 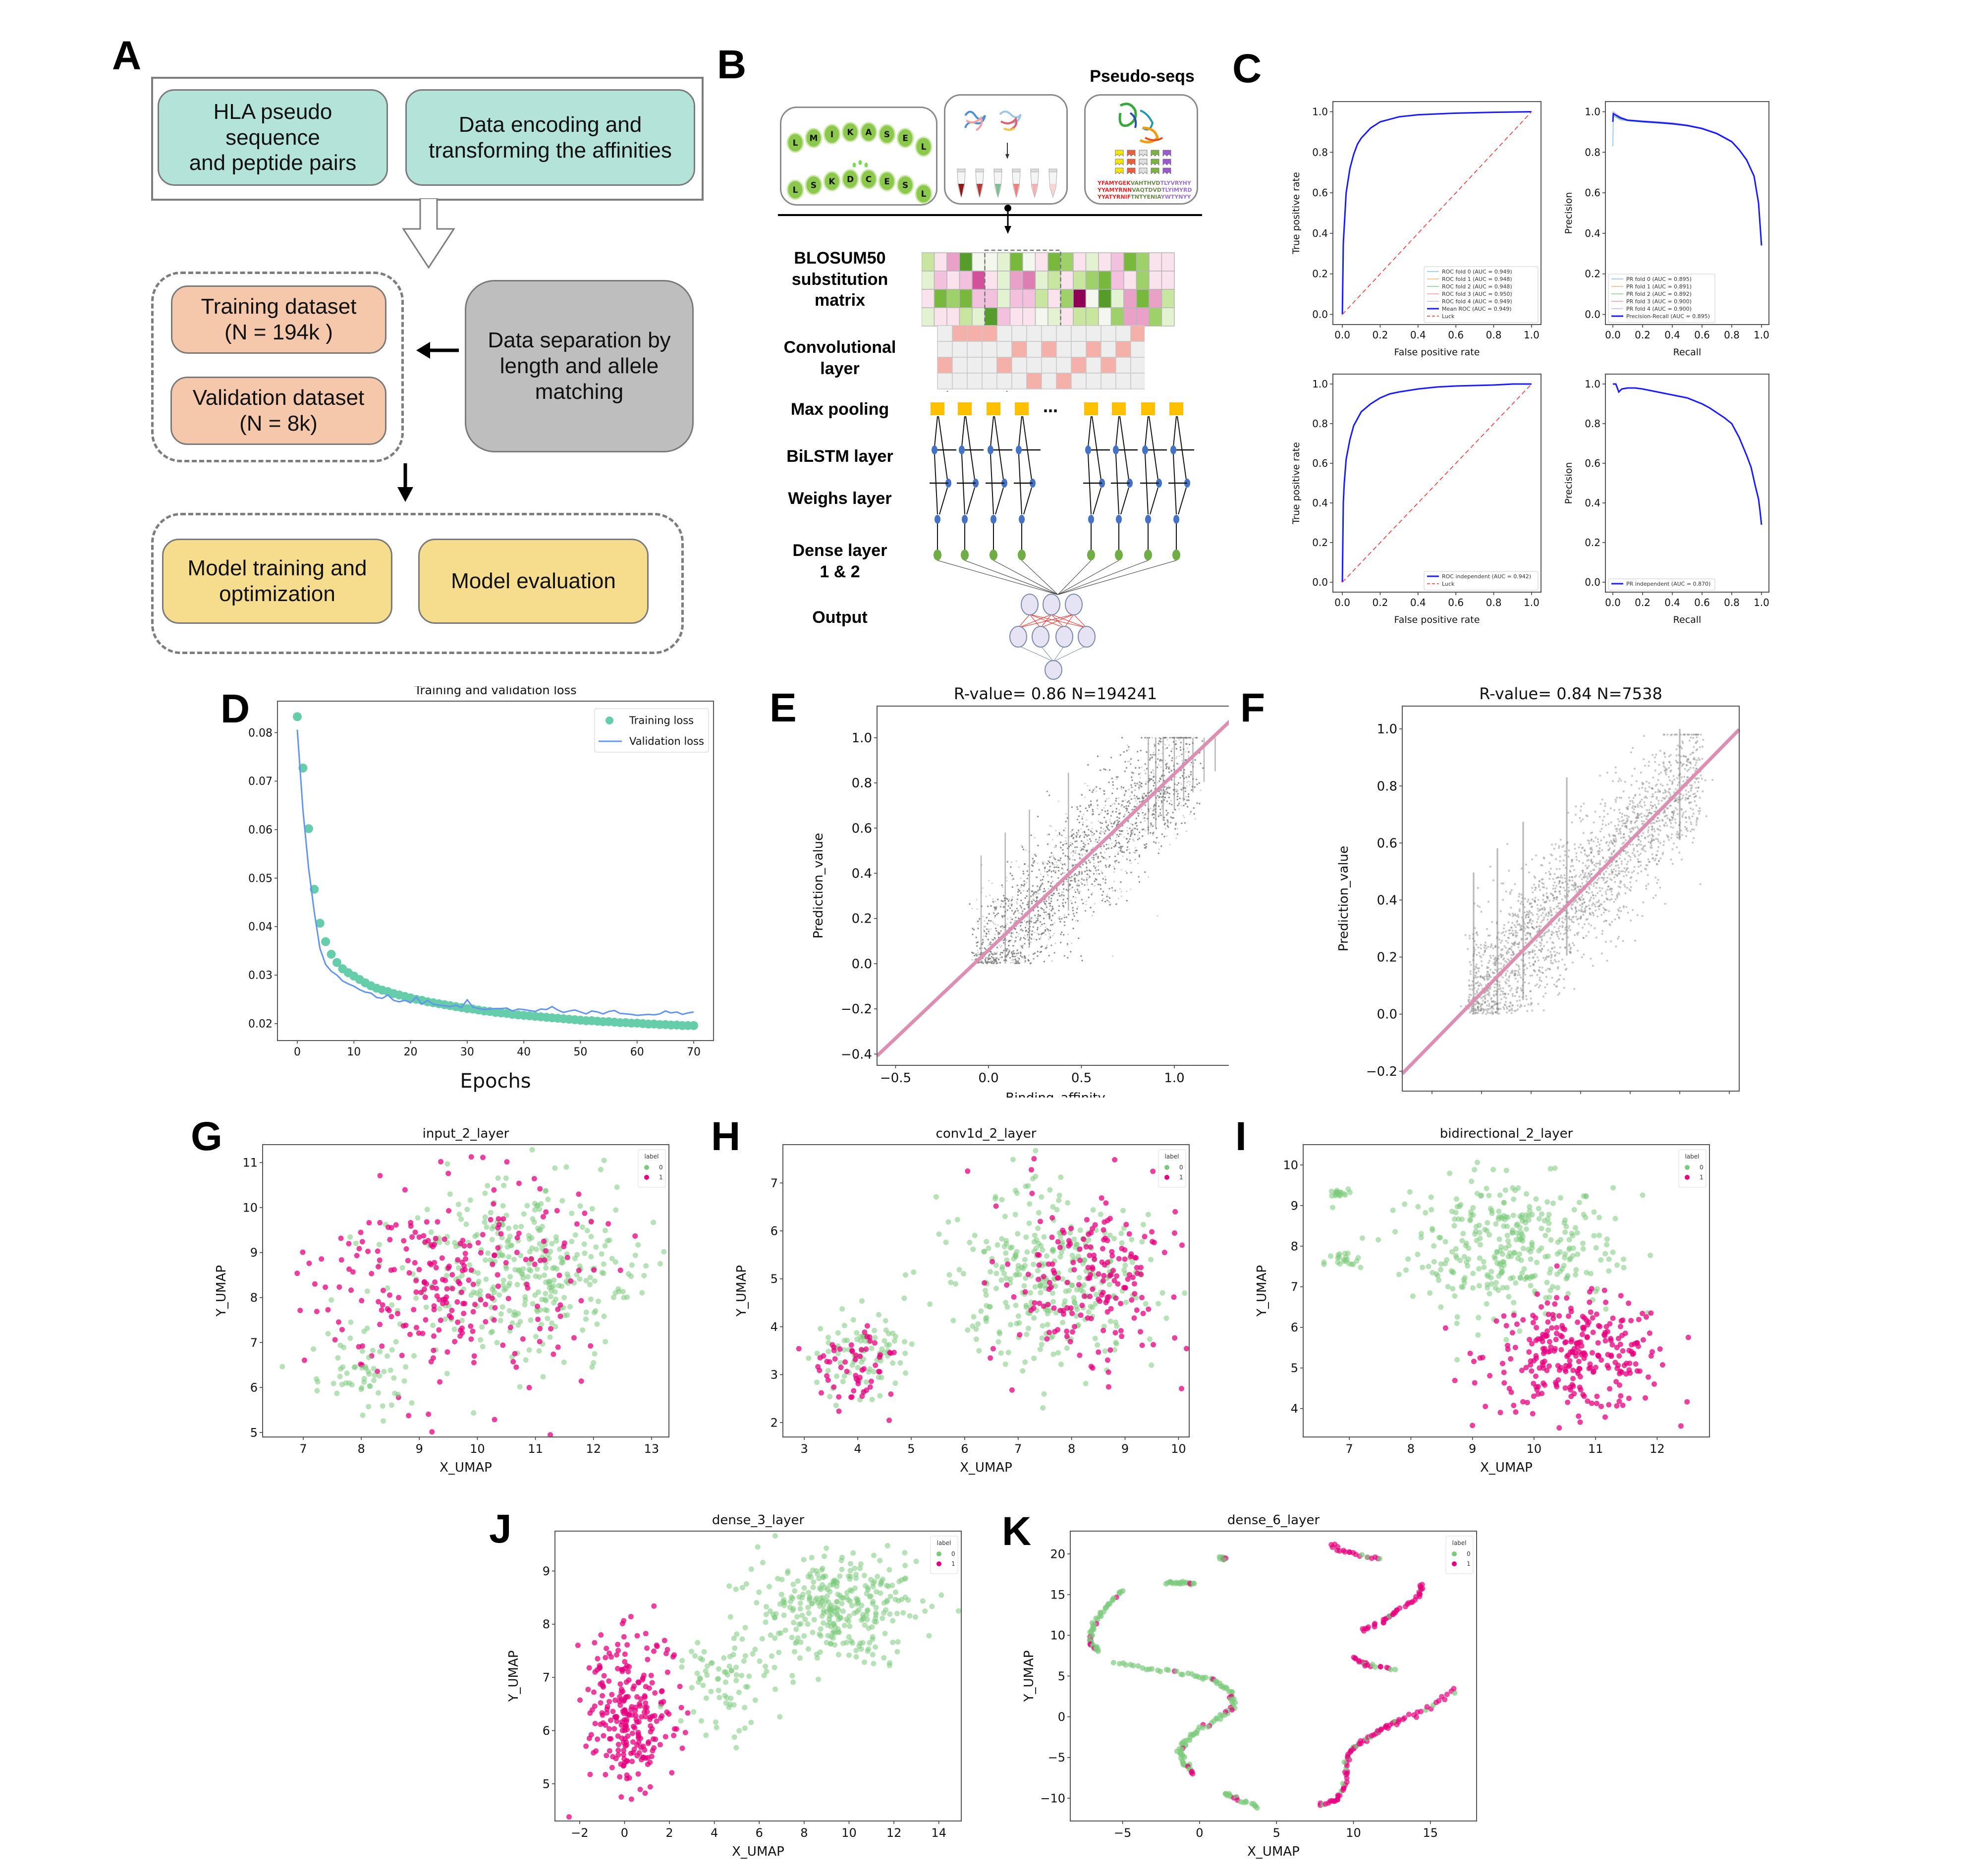 I want to click on pseudo-sequence-line: YFAMYGEKVAHTHVDTLYVRYHY, so click(x=1144, y=183).